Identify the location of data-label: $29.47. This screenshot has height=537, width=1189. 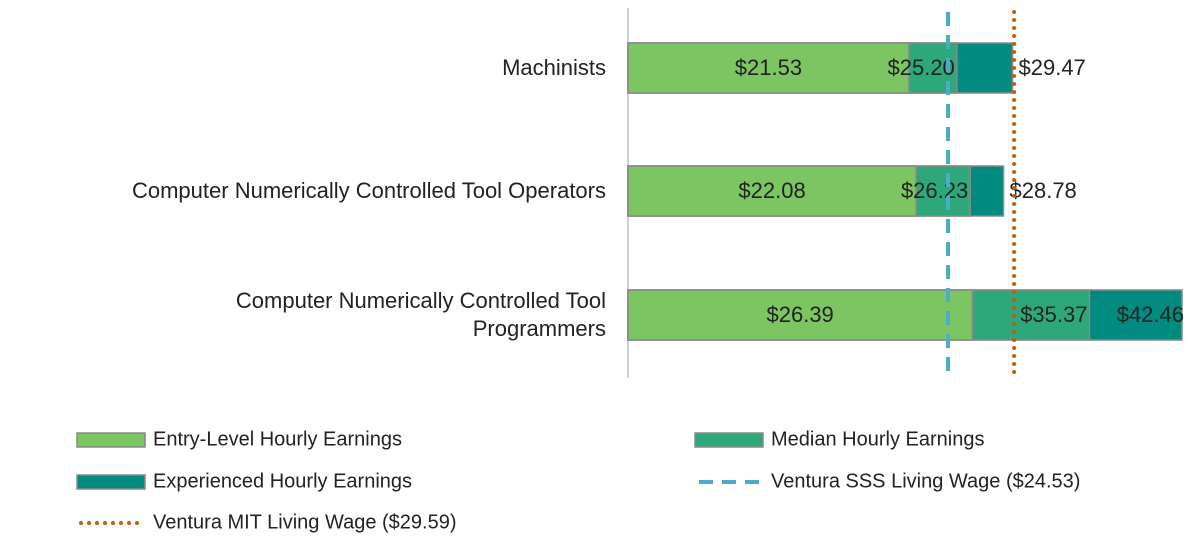
(1052, 67).